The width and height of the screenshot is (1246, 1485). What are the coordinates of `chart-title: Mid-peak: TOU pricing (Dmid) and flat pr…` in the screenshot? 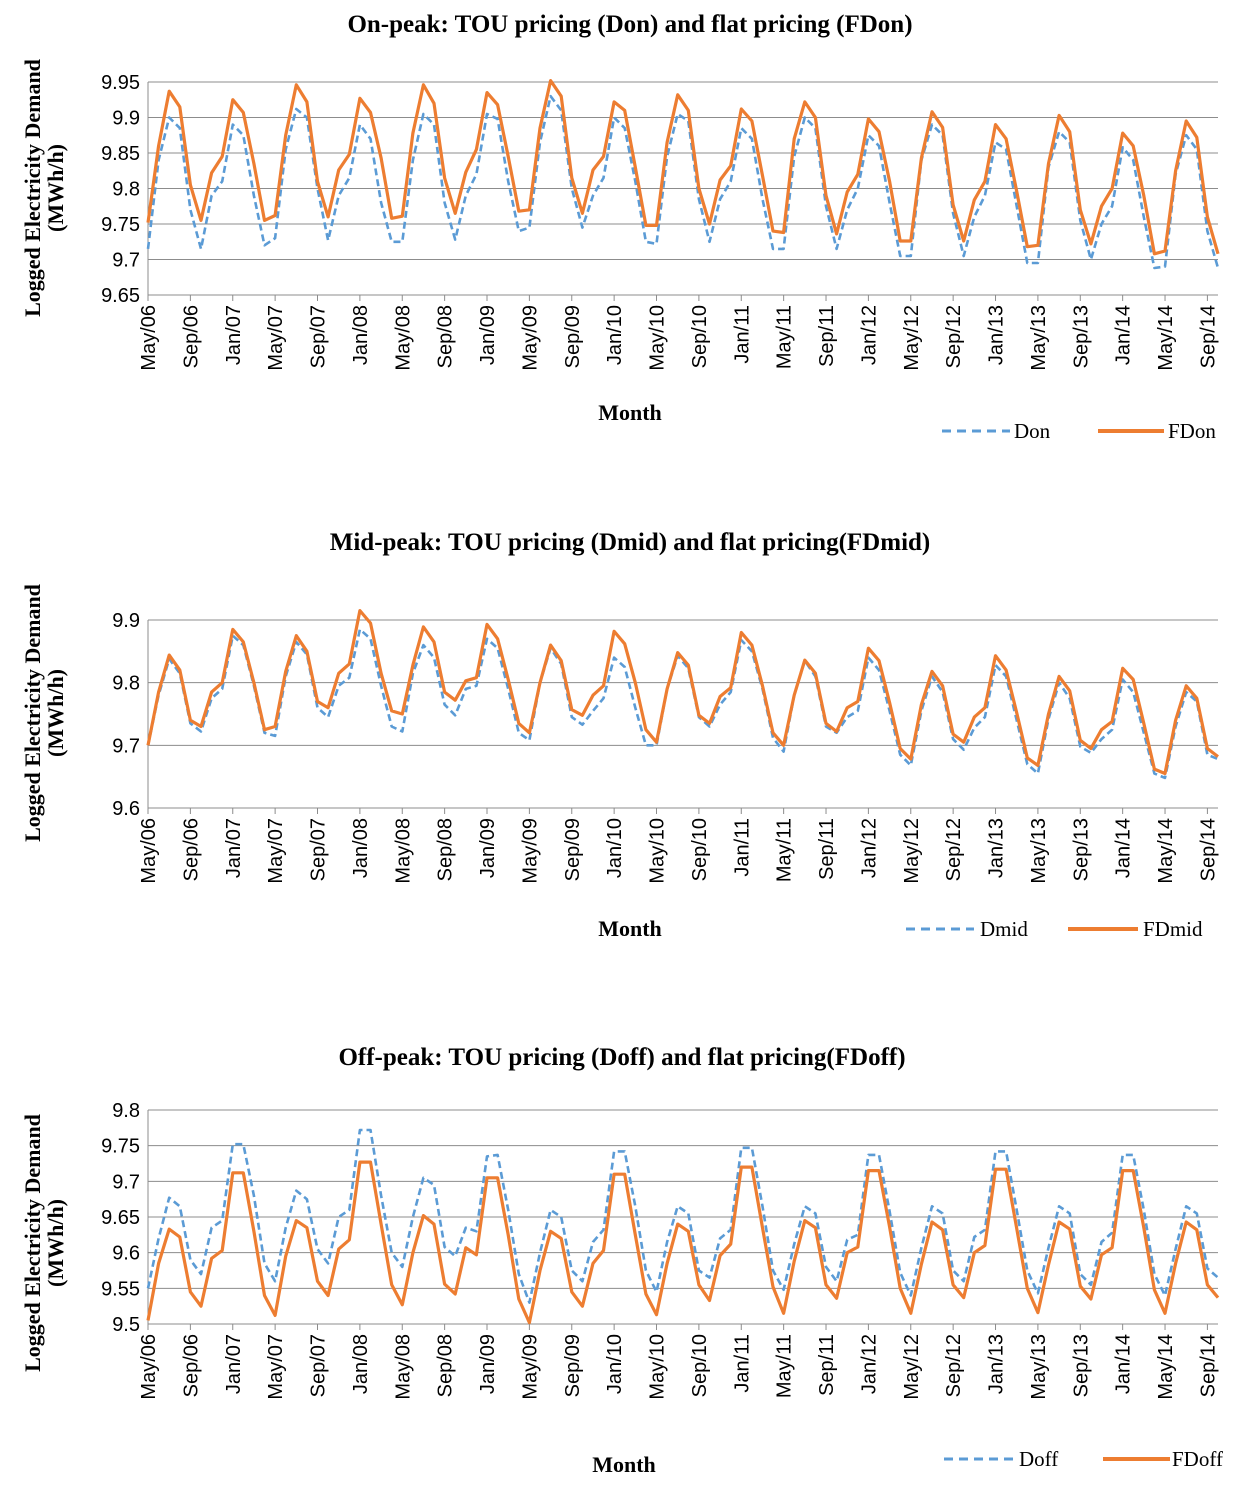 It's located at (630, 542).